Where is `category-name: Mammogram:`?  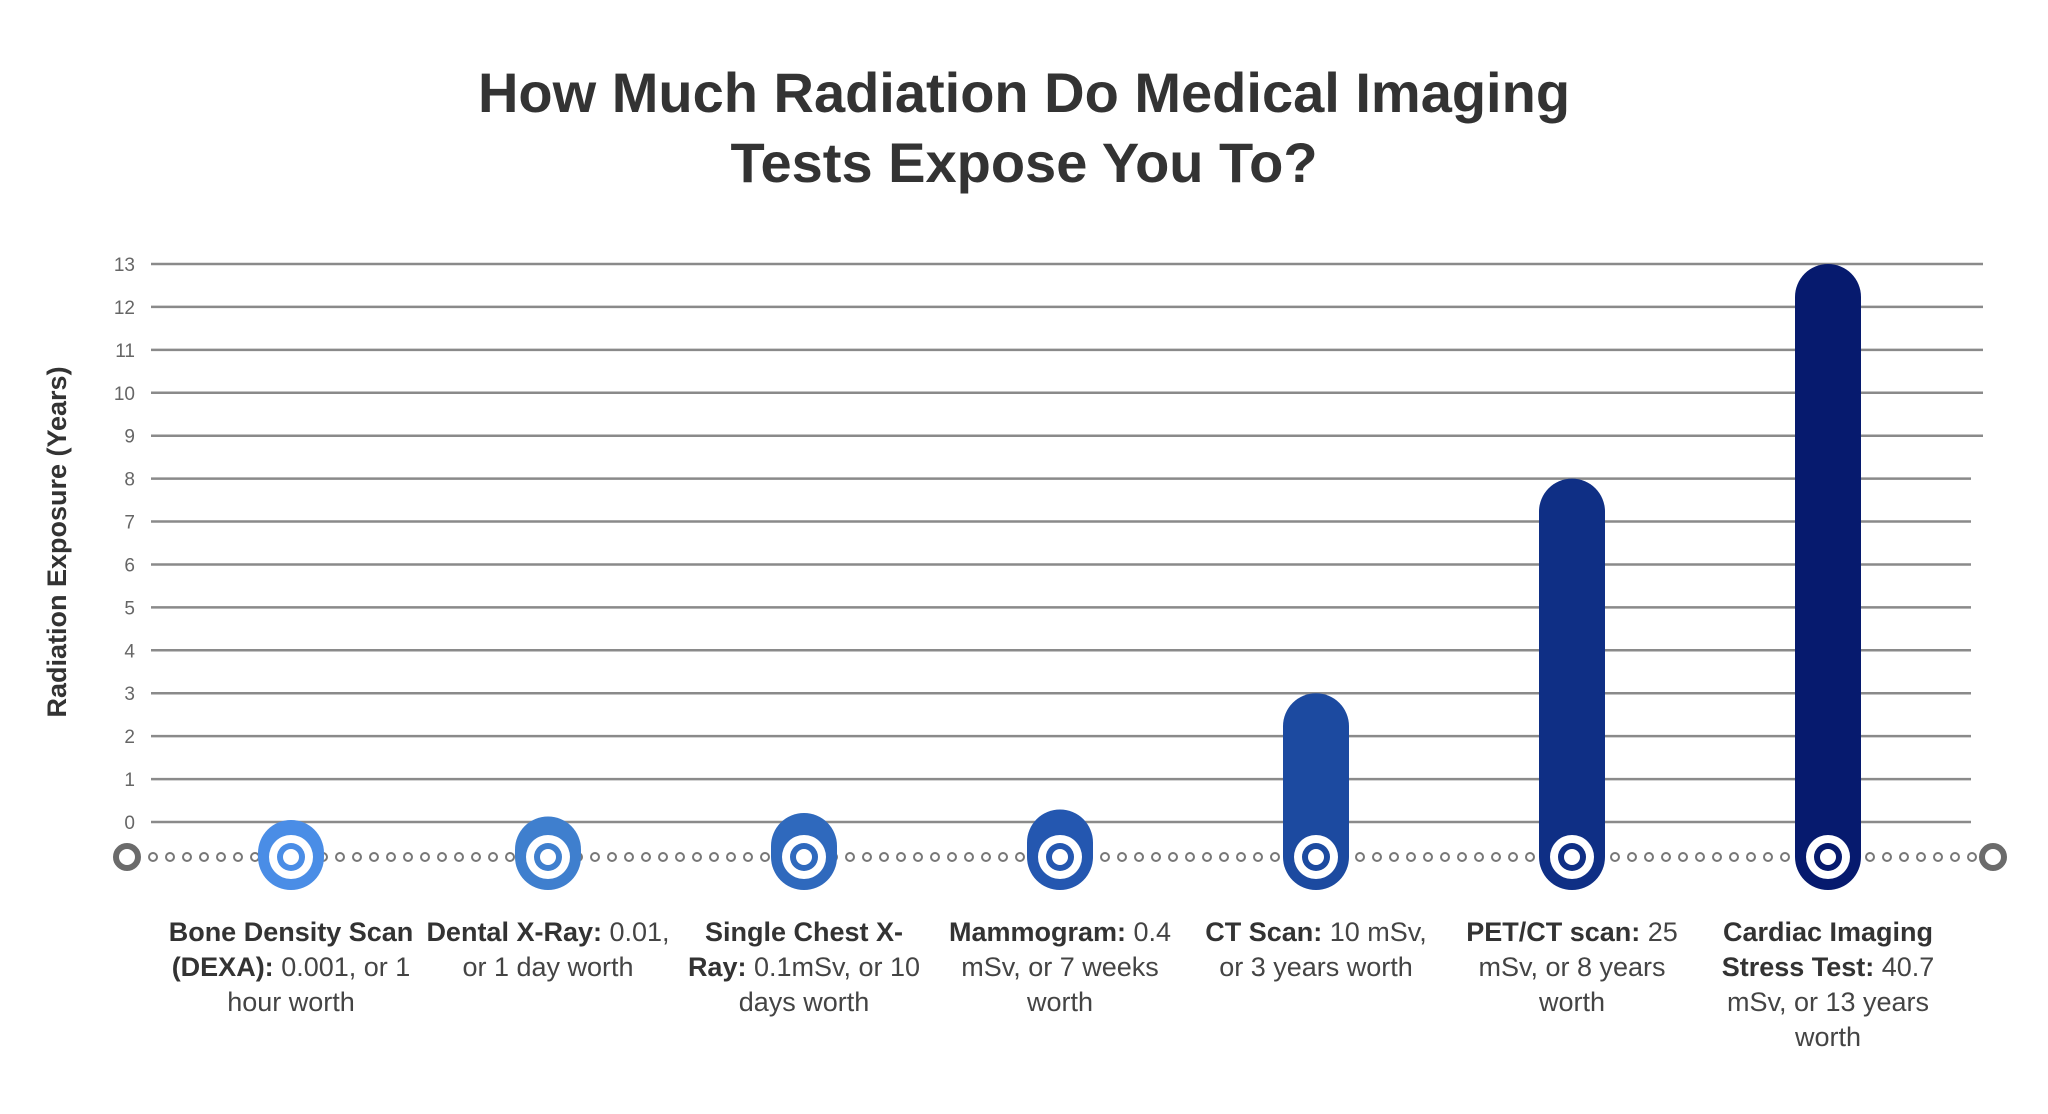 category-name: Mammogram: is located at coordinates (1037, 932).